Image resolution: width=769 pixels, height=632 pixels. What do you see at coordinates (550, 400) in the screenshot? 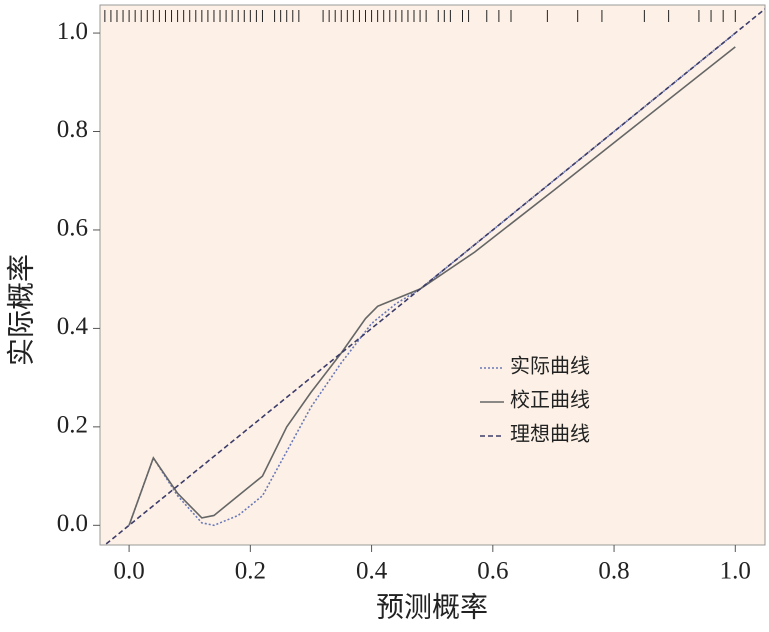
I see `legend-label: 校正曲线` at bounding box center [550, 400].